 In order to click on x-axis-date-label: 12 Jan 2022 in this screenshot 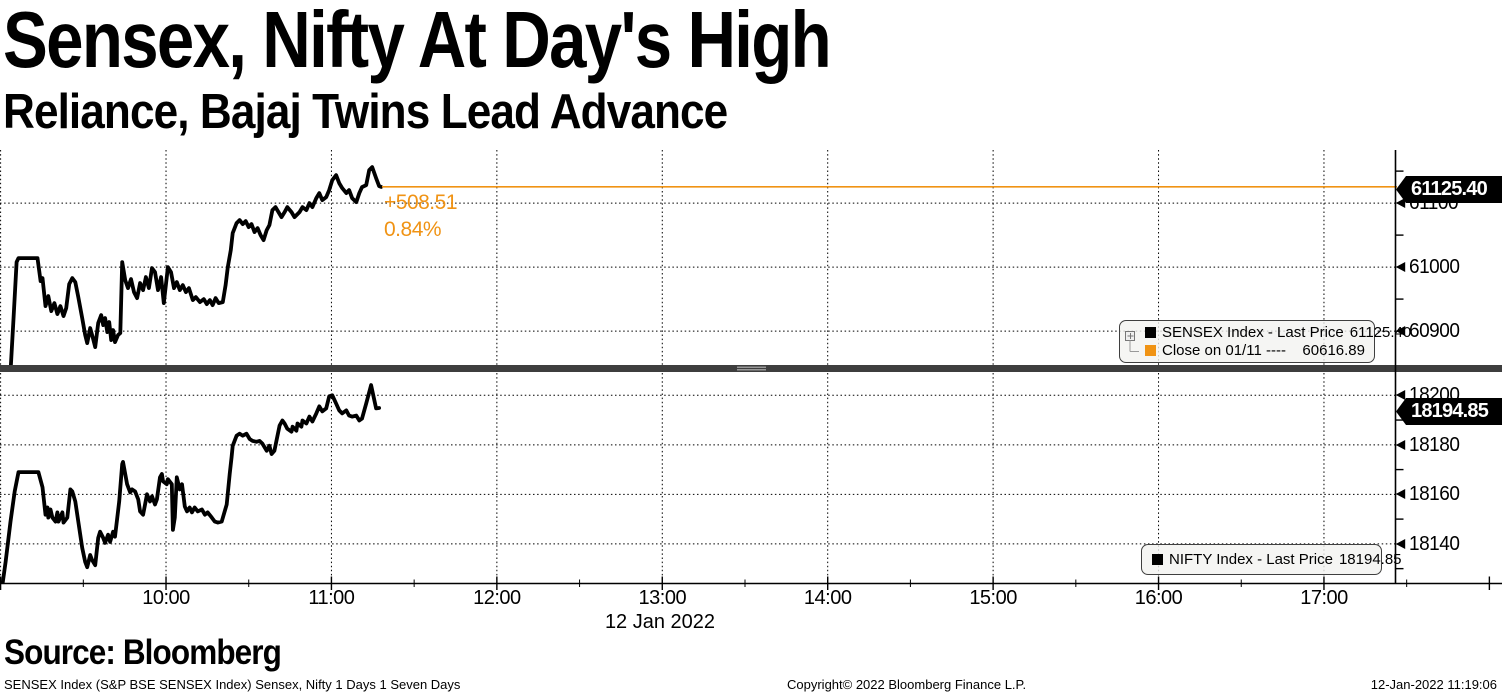, I will do `click(660, 622)`.